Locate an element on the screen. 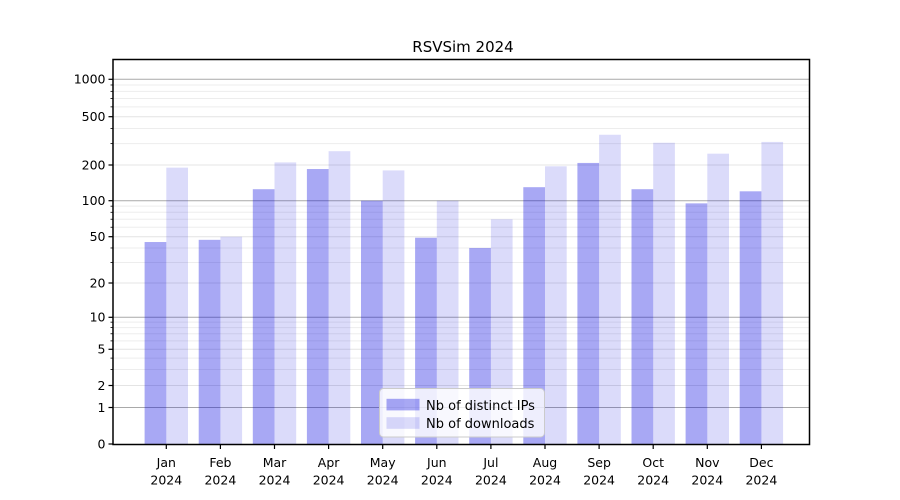  ytick-label-10: 10 is located at coordinates (98, 317).